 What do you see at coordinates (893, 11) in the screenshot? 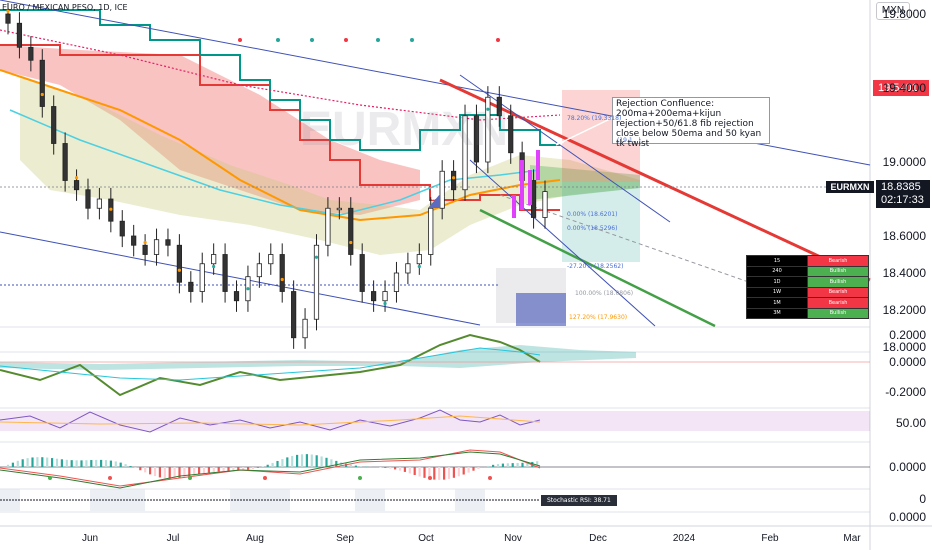
I see `currency-badge: MXN` at bounding box center [893, 11].